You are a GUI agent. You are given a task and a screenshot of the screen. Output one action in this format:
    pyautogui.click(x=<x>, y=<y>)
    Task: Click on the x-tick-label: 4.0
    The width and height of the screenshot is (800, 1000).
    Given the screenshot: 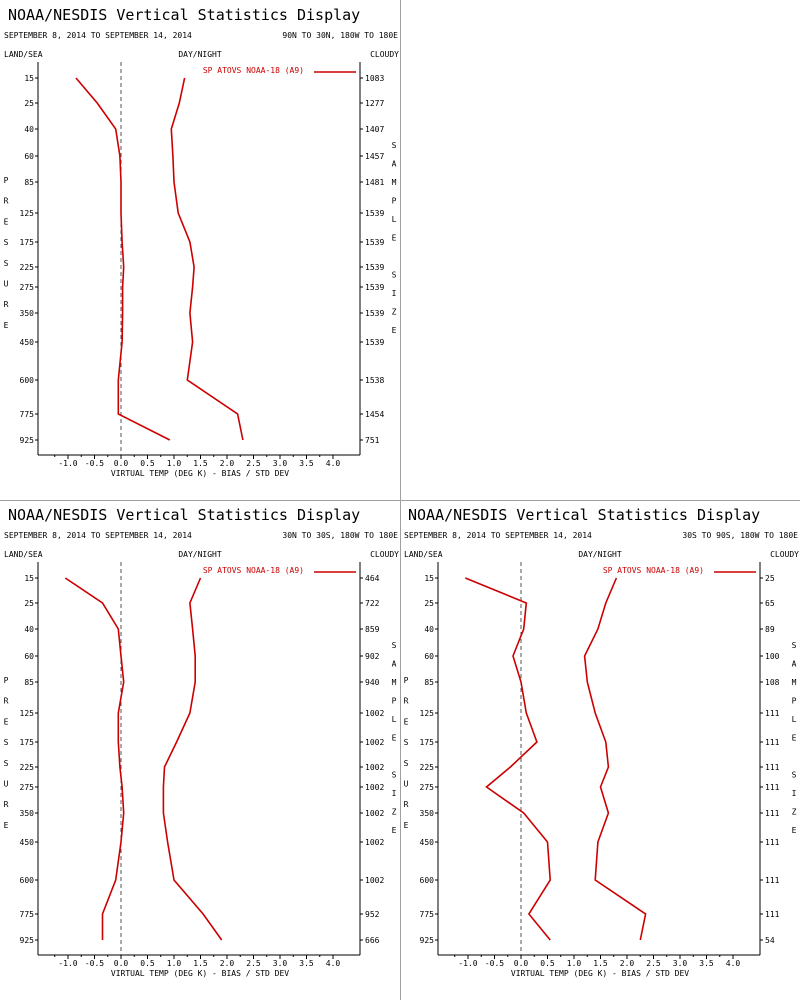 What is the action you would take?
    pyautogui.click(x=333, y=963)
    